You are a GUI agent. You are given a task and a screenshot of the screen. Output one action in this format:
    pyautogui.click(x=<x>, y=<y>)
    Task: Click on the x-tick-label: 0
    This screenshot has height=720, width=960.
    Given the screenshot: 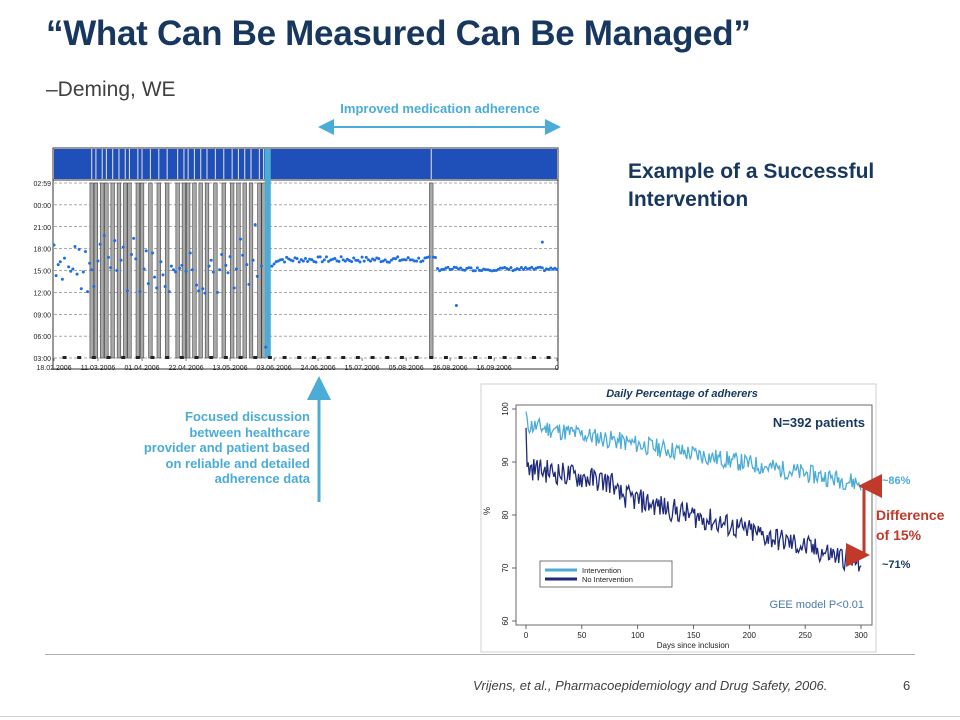 What is the action you would take?
    pyautogui.click(x=557, y=368)
    